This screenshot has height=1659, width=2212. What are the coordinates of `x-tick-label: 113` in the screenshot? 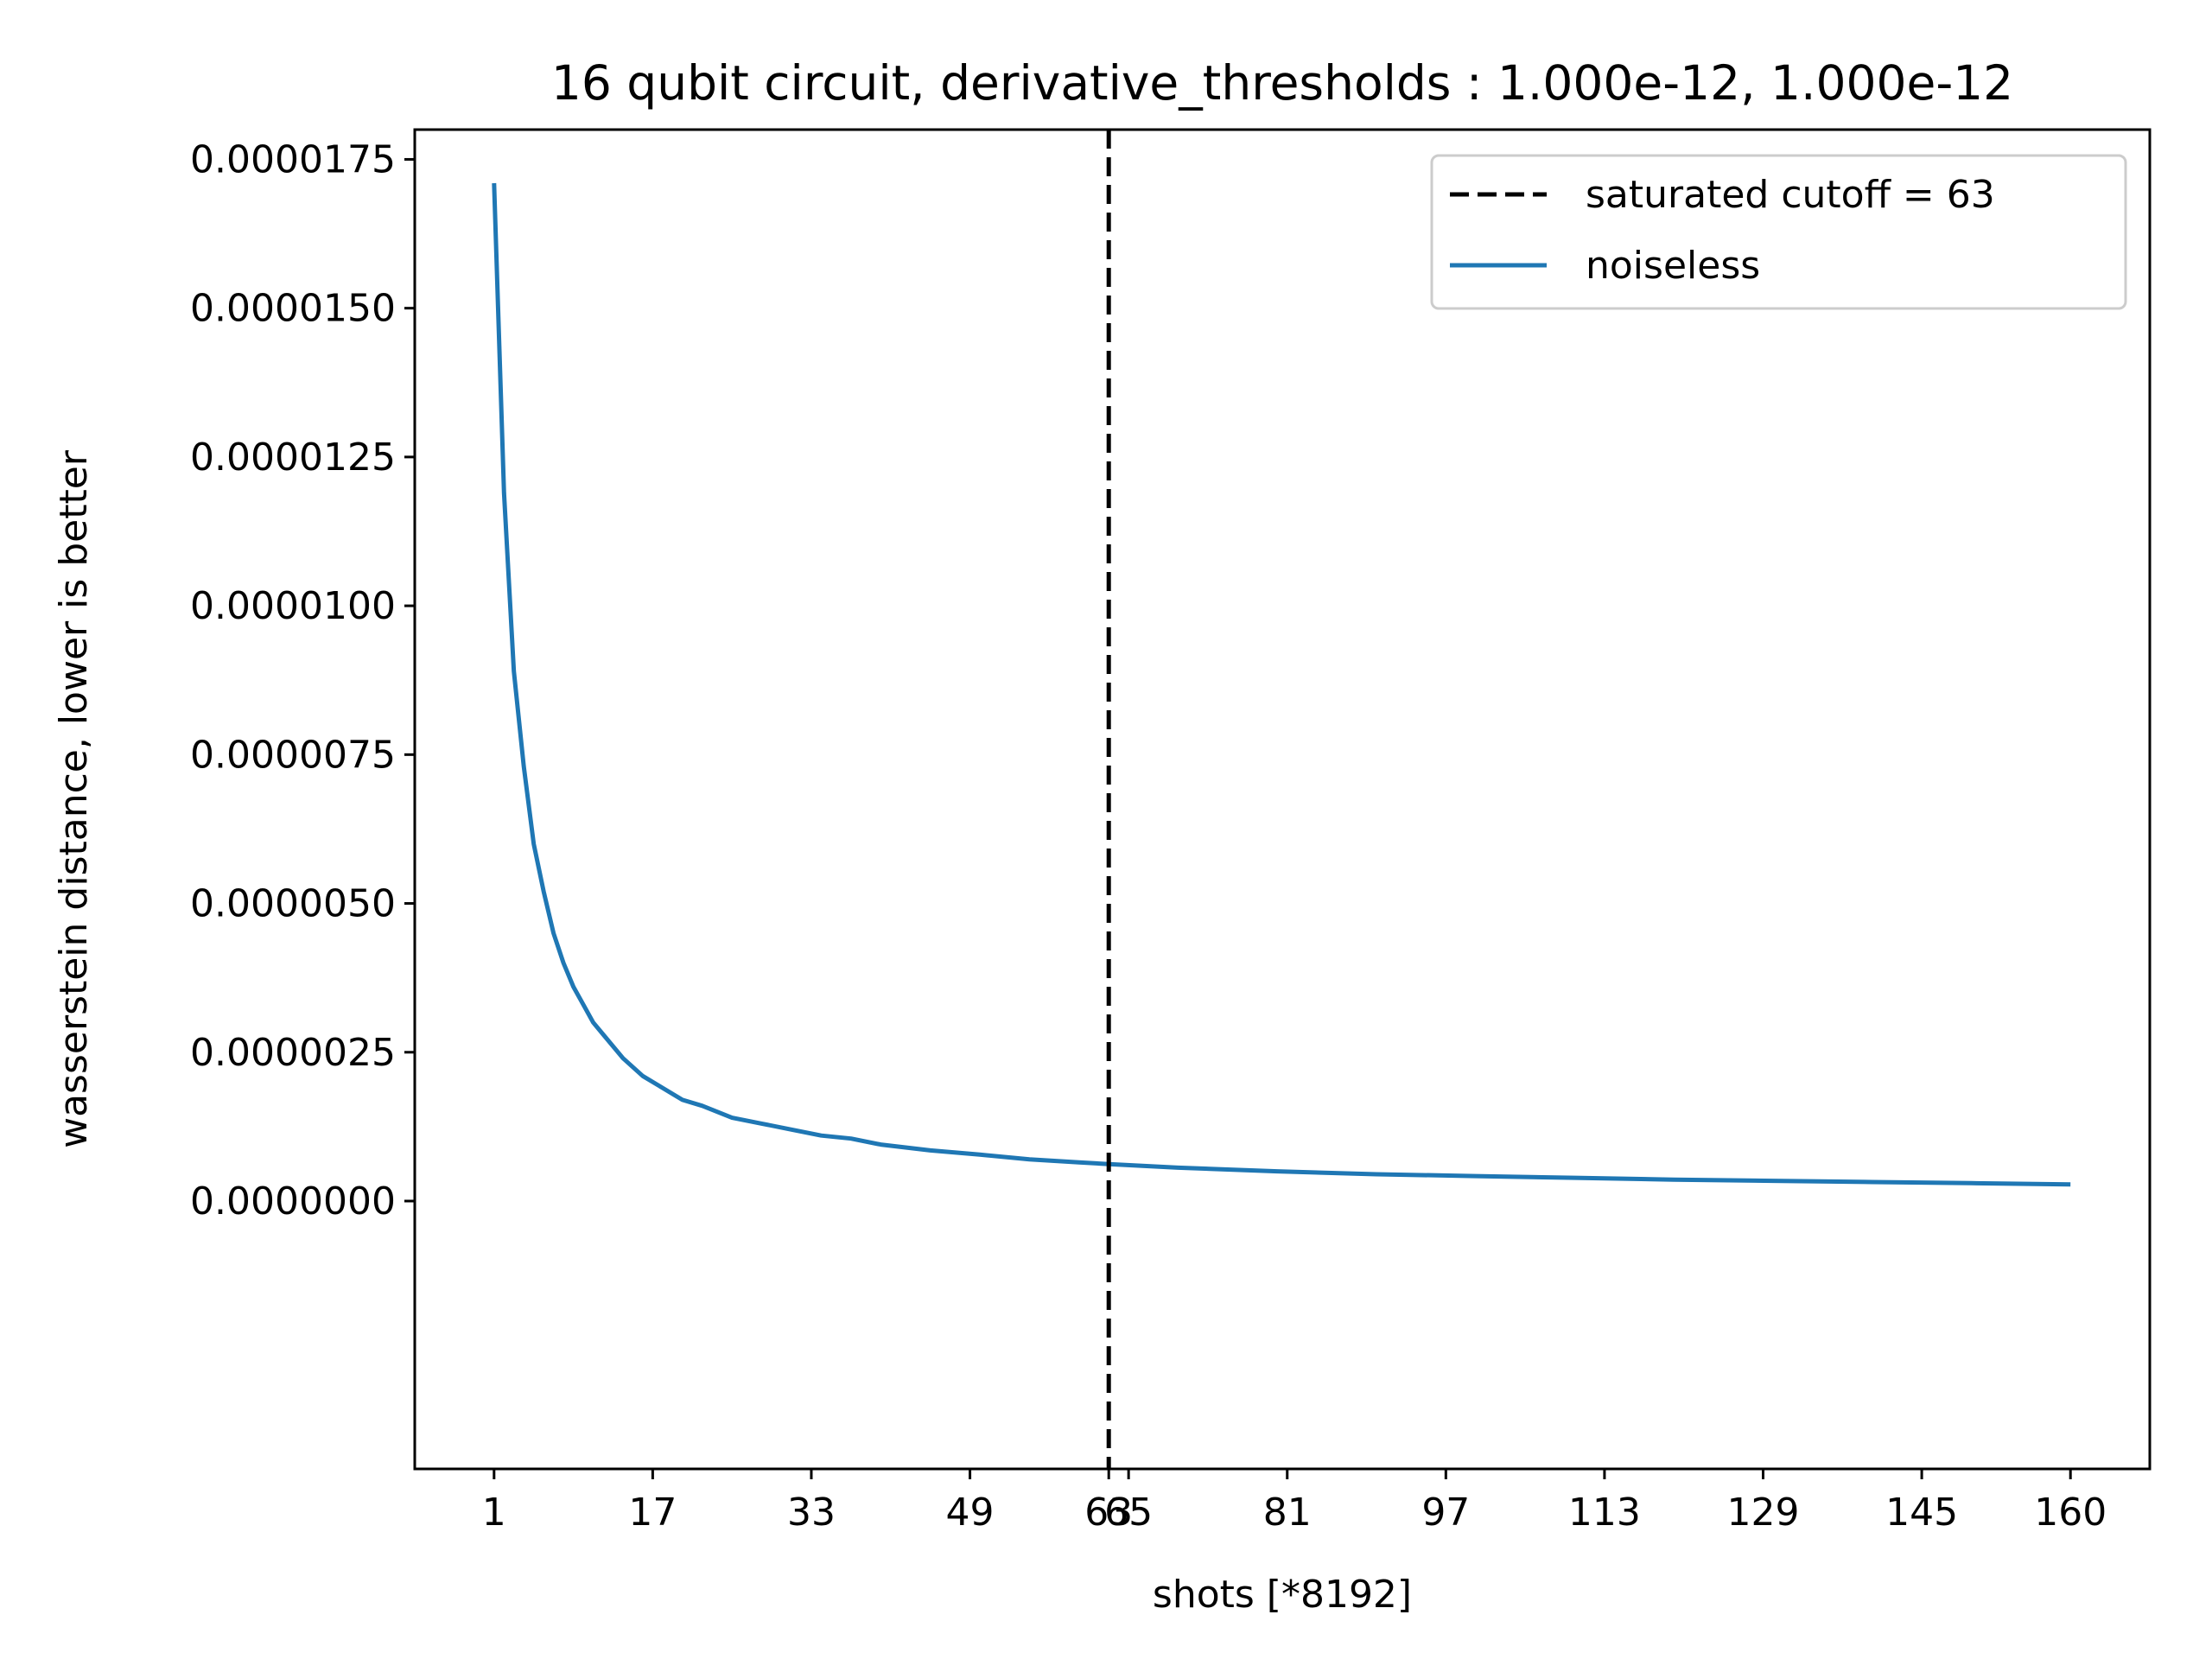 It's located at (1604, 1513).